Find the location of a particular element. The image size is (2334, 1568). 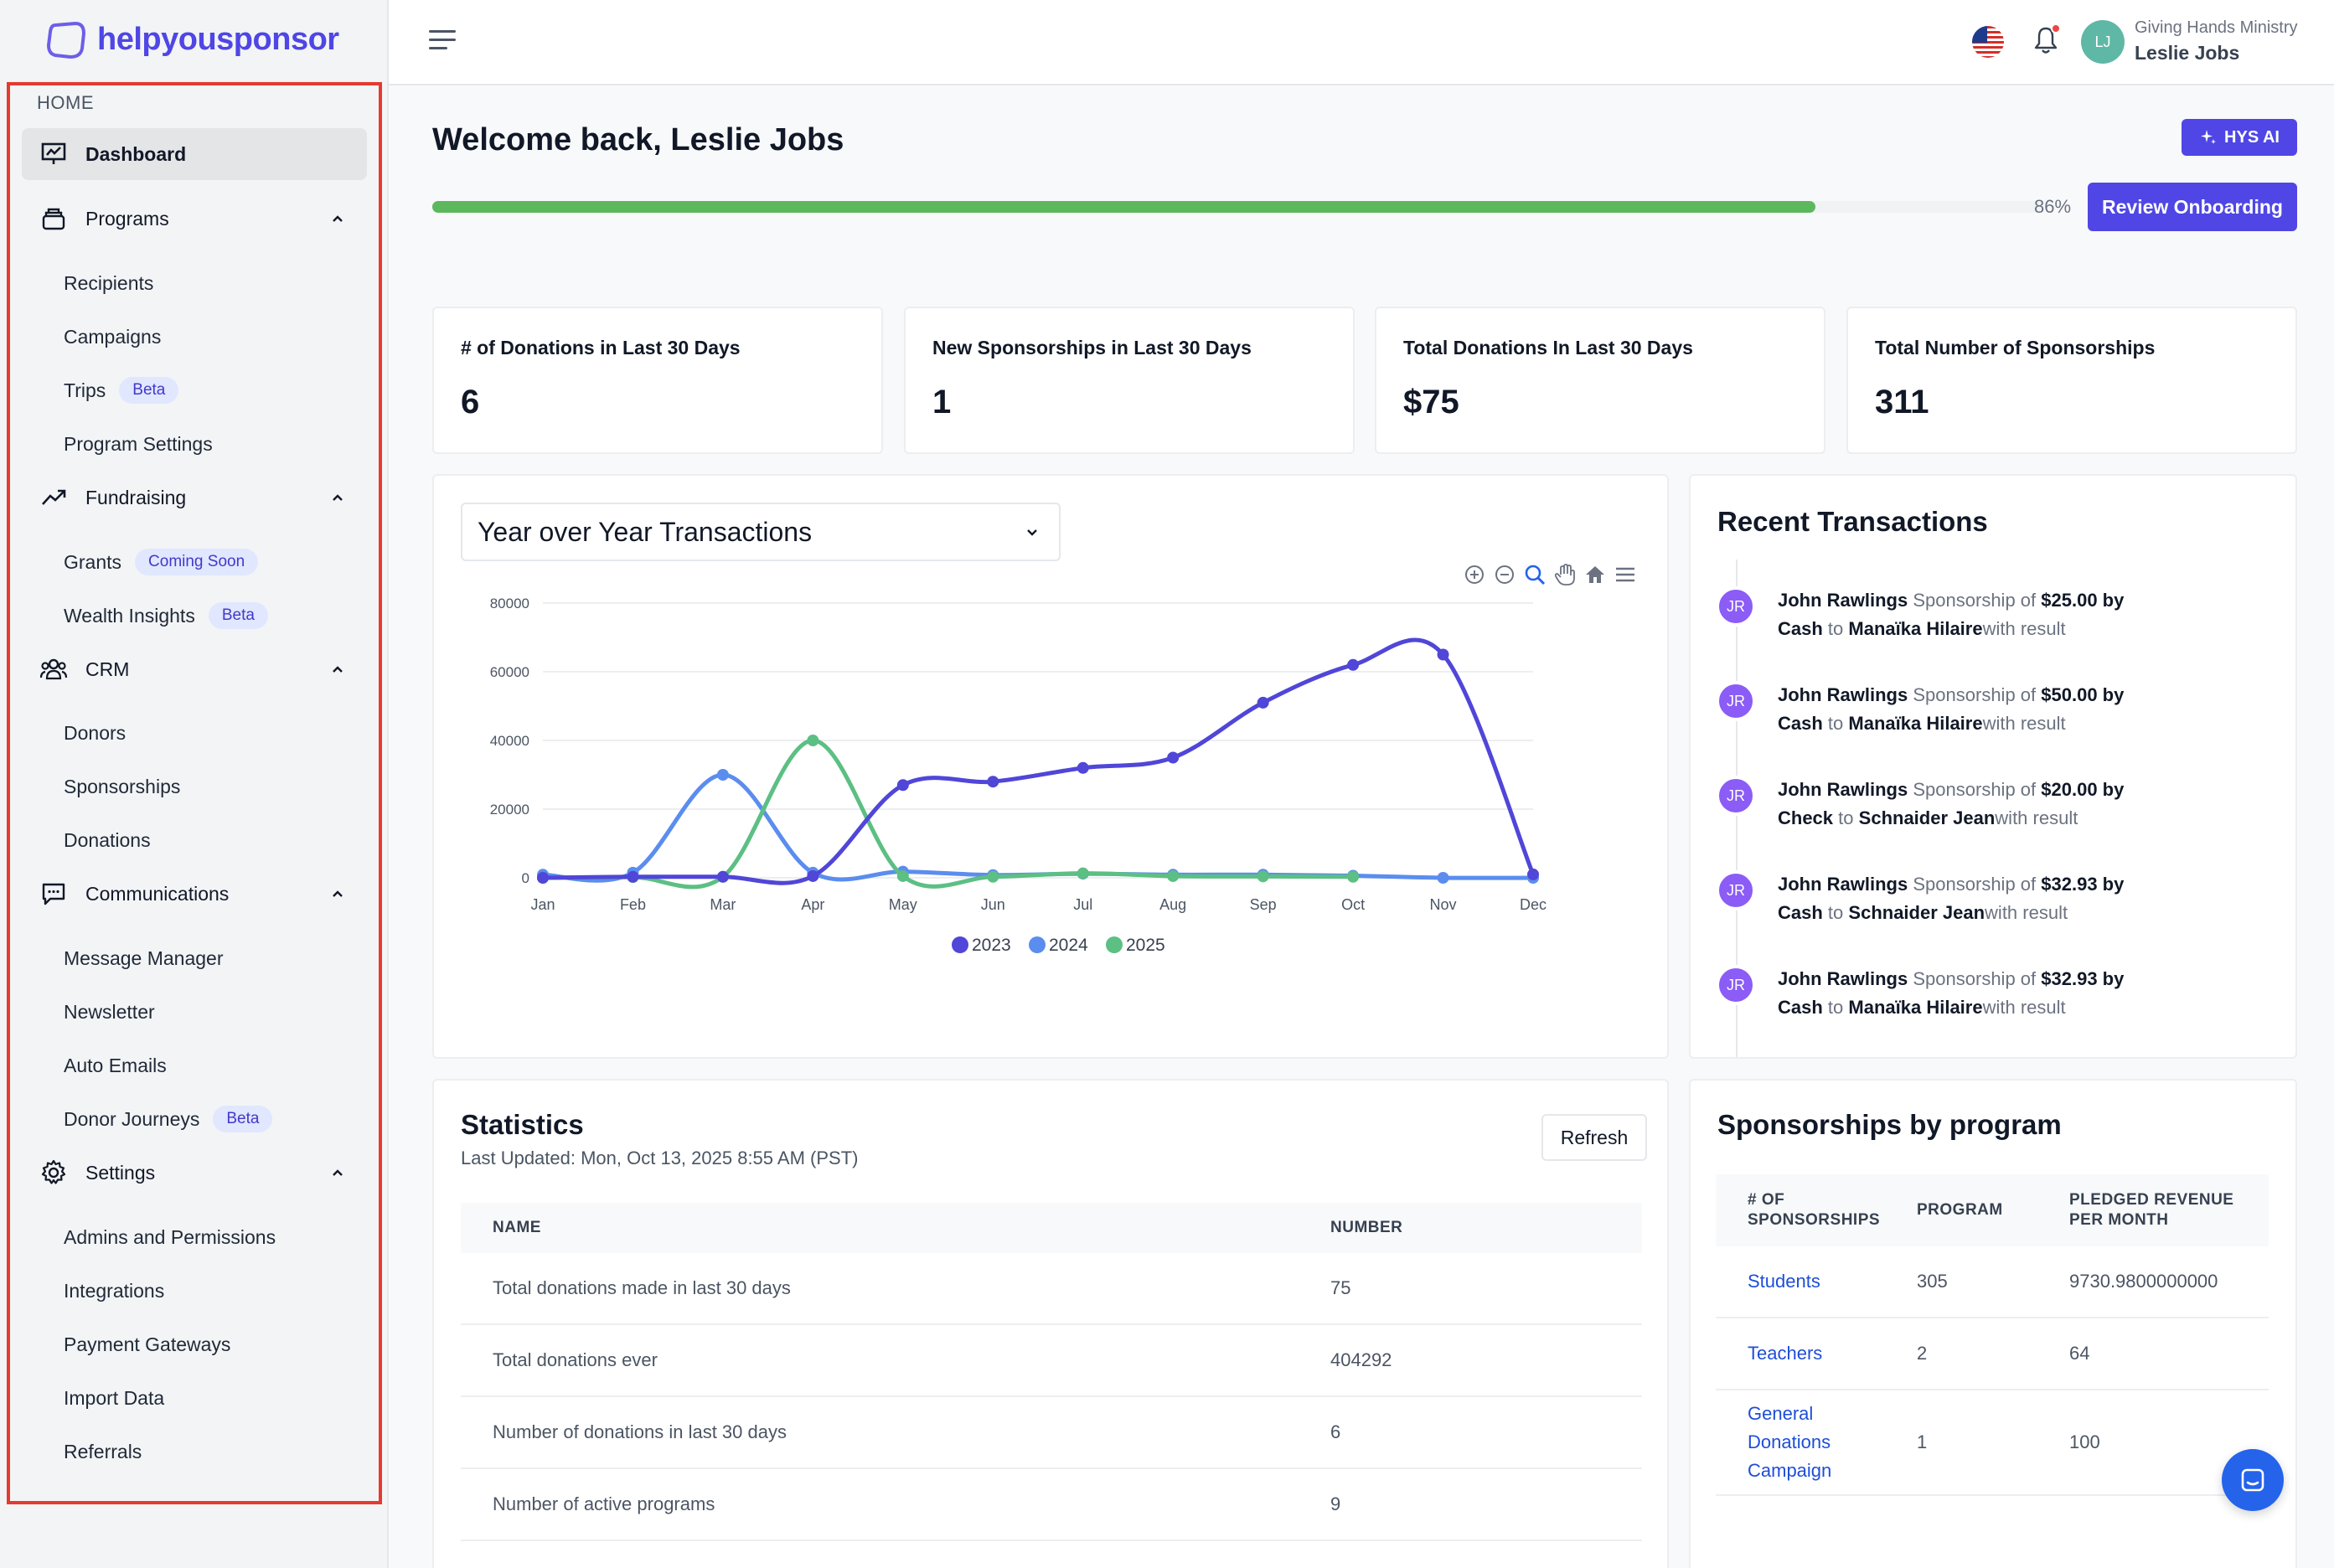

chart-type-select: Year over Year Transactions is located at coordinates (761, 532).